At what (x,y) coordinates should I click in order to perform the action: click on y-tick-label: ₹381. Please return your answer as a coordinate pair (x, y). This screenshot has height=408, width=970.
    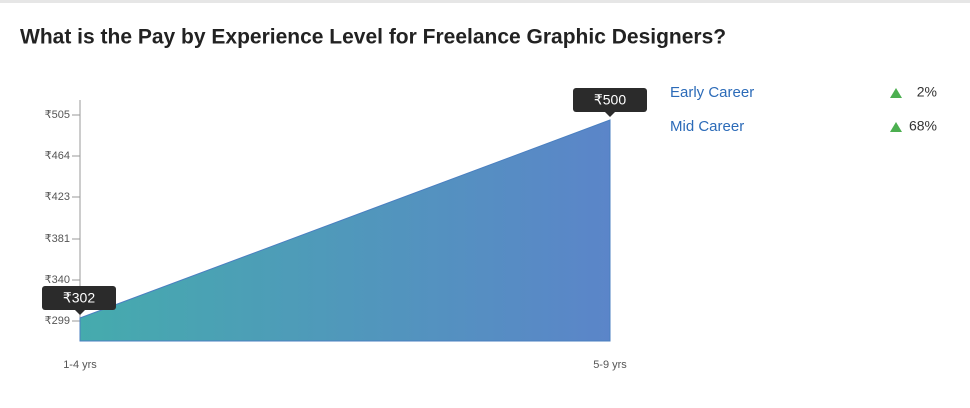
    Looking at the image, I should click on (57, 239).